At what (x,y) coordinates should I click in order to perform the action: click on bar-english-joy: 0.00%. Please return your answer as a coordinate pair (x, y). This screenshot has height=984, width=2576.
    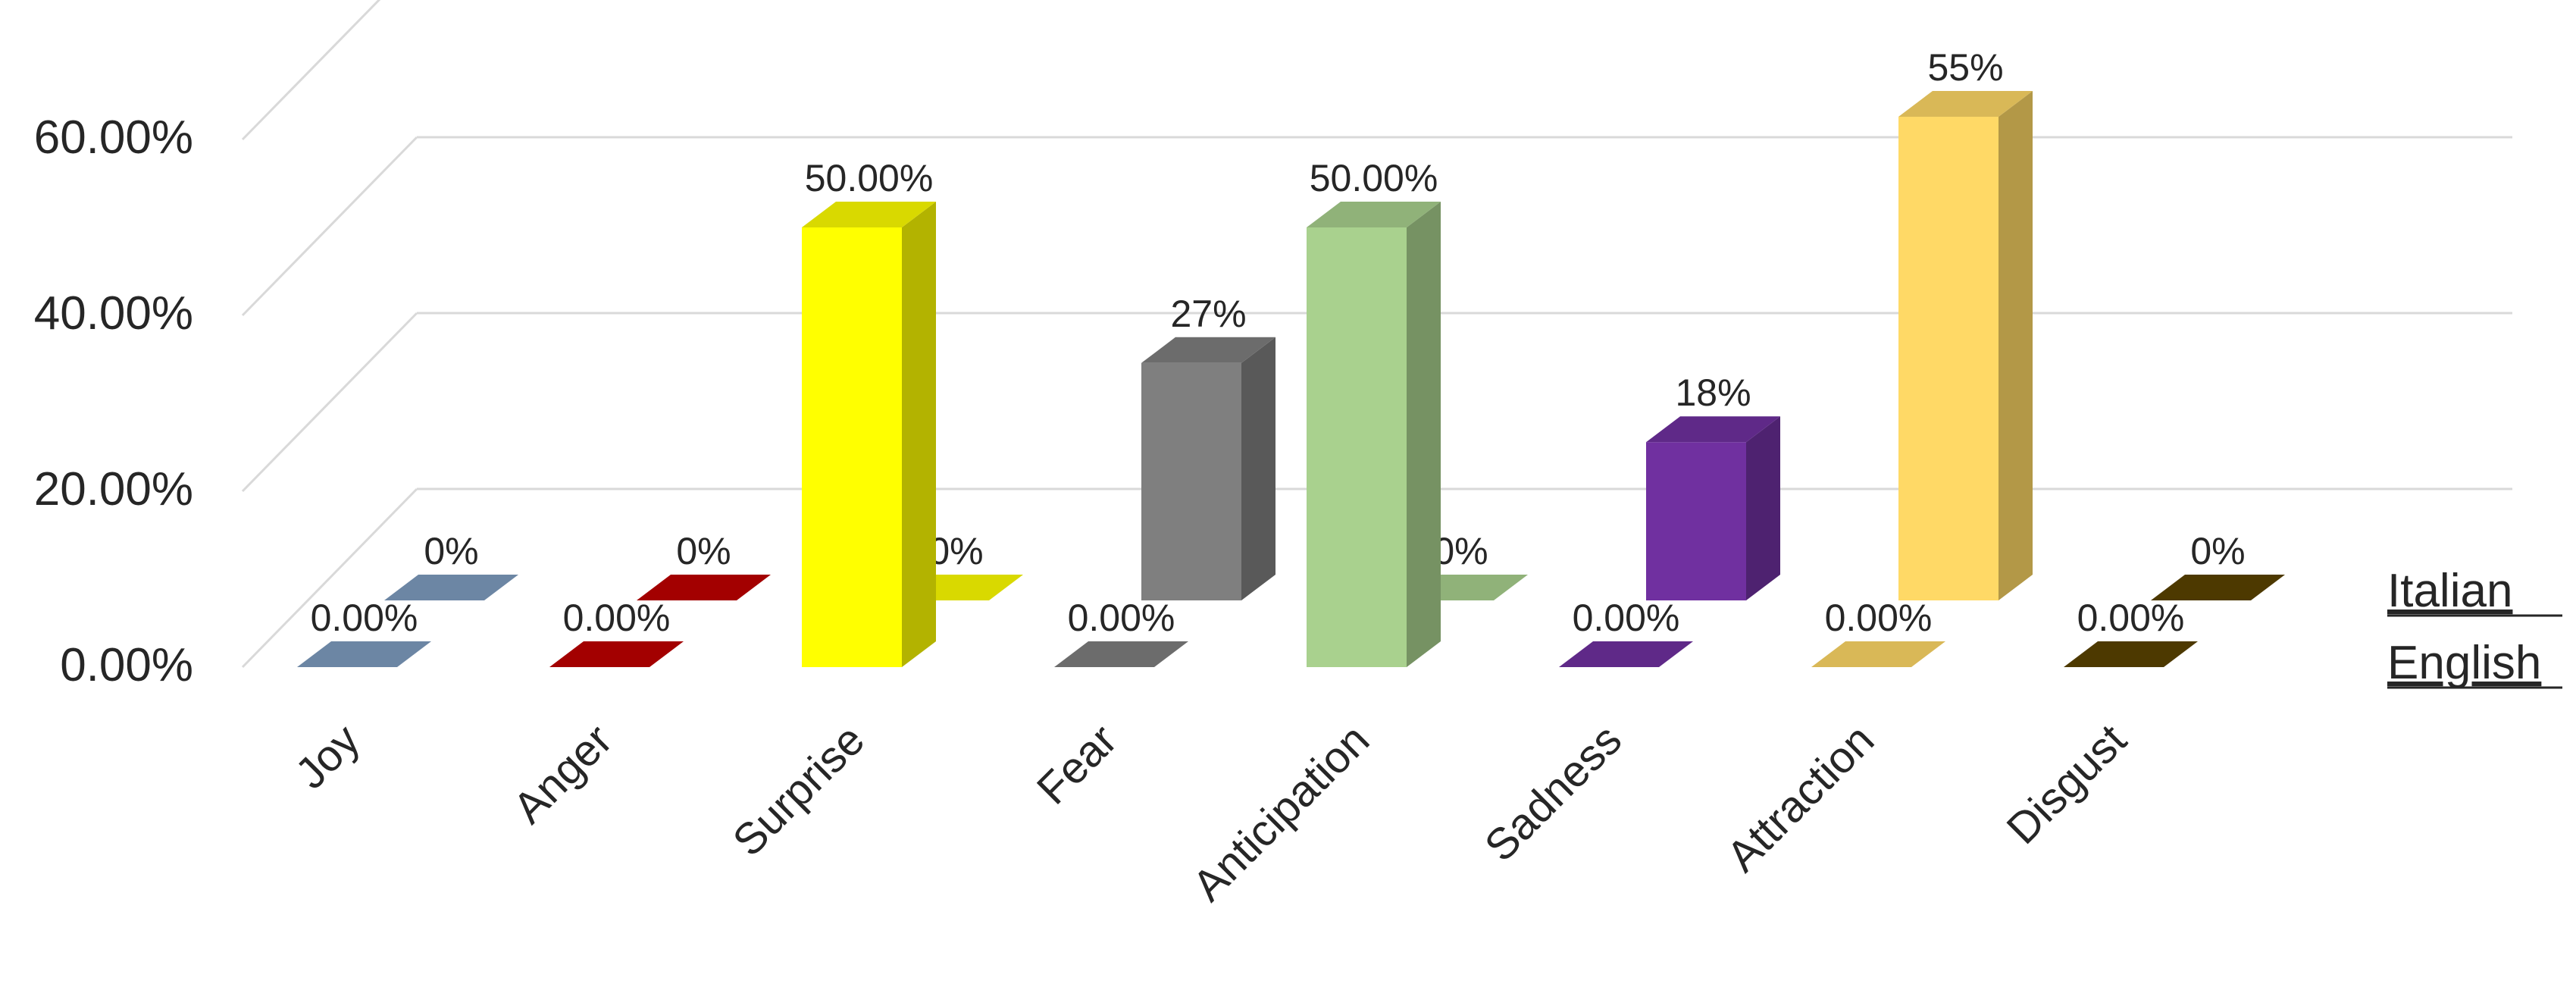
    Looking at the image, I should click on (364, 632).